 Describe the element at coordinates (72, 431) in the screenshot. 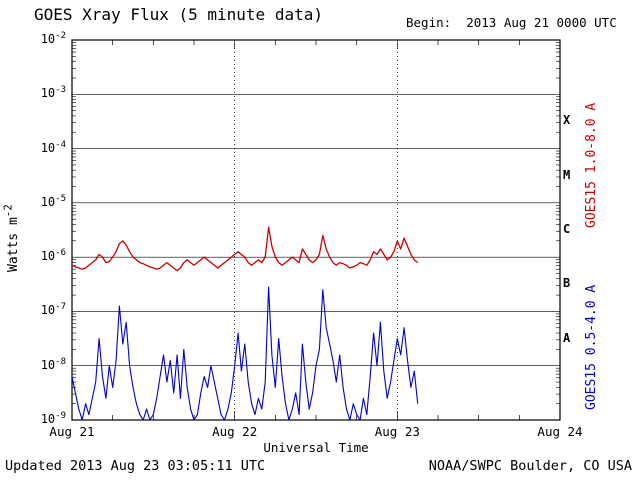

I see `x-tick-label: Aug 21` at that location.